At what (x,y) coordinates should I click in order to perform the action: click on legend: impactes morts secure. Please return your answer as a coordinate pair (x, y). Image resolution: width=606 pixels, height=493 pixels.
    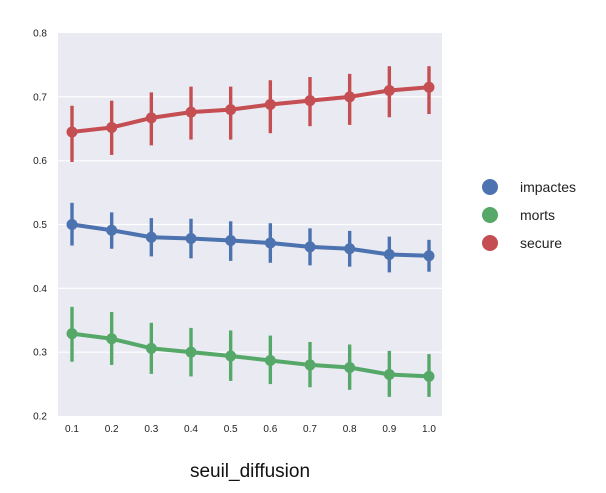
    Looking at the image, I should click on (529, 215).